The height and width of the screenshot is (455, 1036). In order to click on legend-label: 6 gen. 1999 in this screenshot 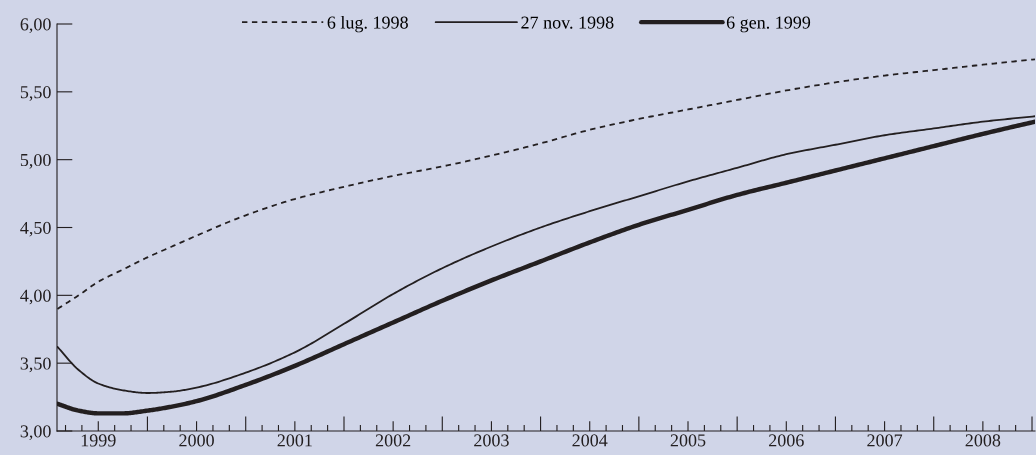, I will do `click(768, 24)`.